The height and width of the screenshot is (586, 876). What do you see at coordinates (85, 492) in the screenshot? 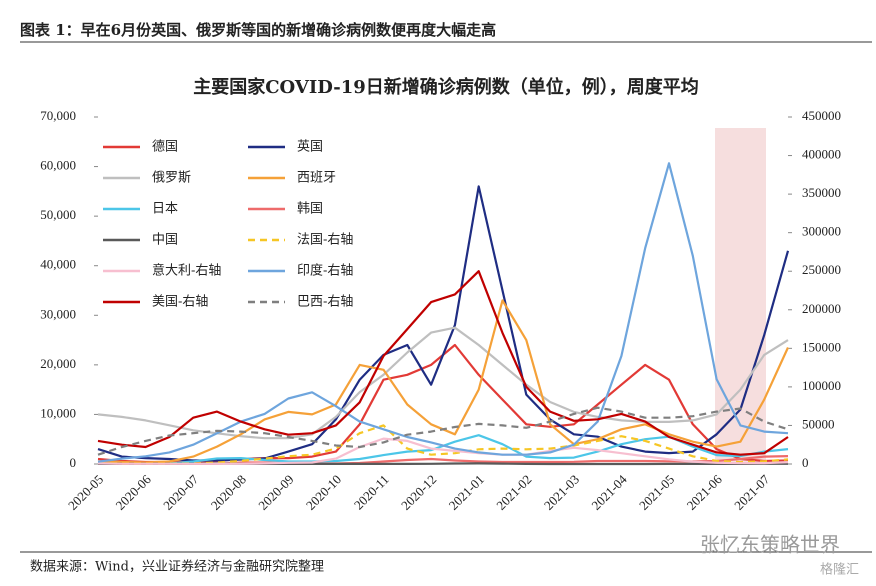
I see `x-tick-label: 2020-05` at bounding box center [85, 492].